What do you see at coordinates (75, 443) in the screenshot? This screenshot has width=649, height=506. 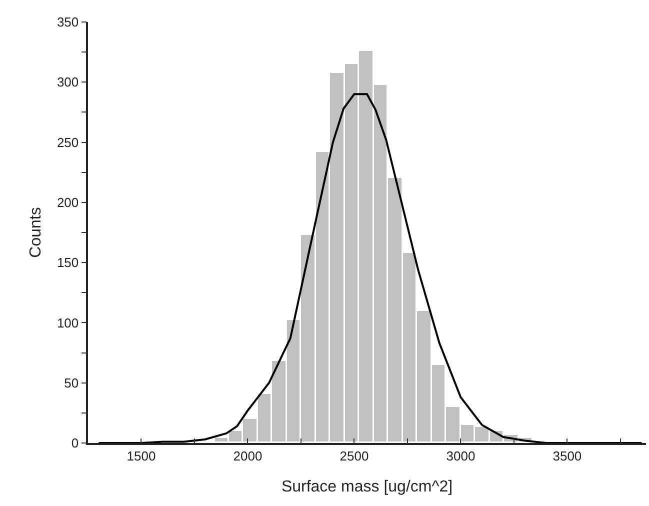 I see `y-tick-label: 0` at bounding box center [75, 443].